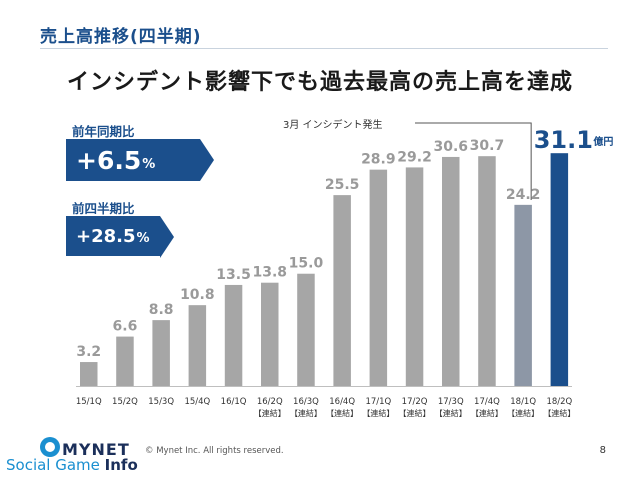  What do you see at coordinates (378, 402) in the screenshot?
I see `category-label-17/1Q: 17/1Q` at bounding box center [378, 402].